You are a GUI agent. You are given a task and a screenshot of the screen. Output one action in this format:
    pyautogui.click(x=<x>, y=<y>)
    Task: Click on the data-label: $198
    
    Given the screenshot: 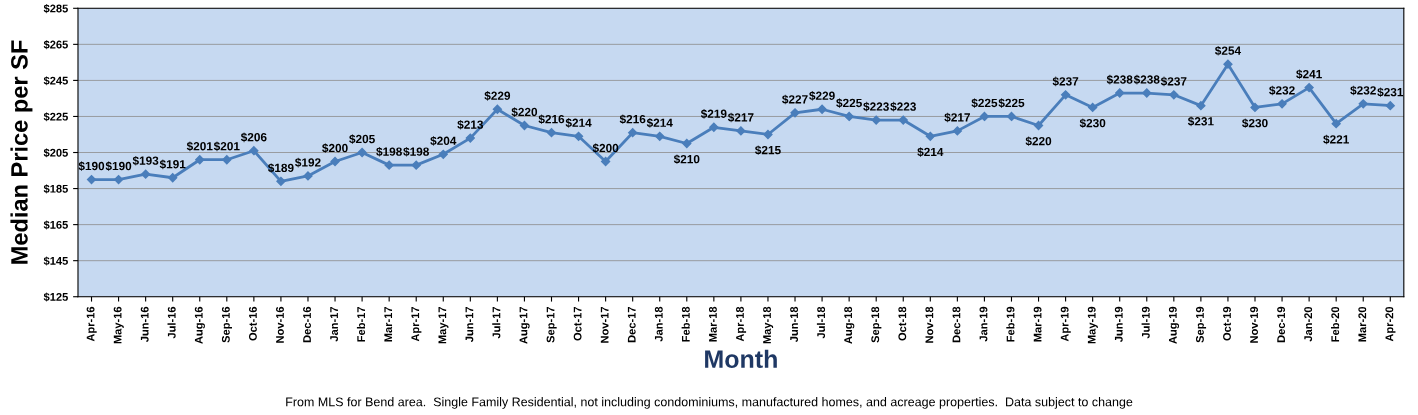 What is the action you would take?
    pyautogui.click(x=389, y=151)
    